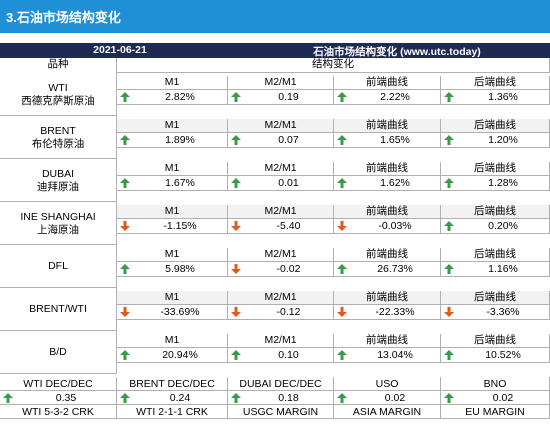 Image resolution: width=550 pixels, height=427 pixels. Describe the element at coordinates (281, 384) in the screenshot. I see `spread-label-cell: DUBAI DEC/DEC` at that location.